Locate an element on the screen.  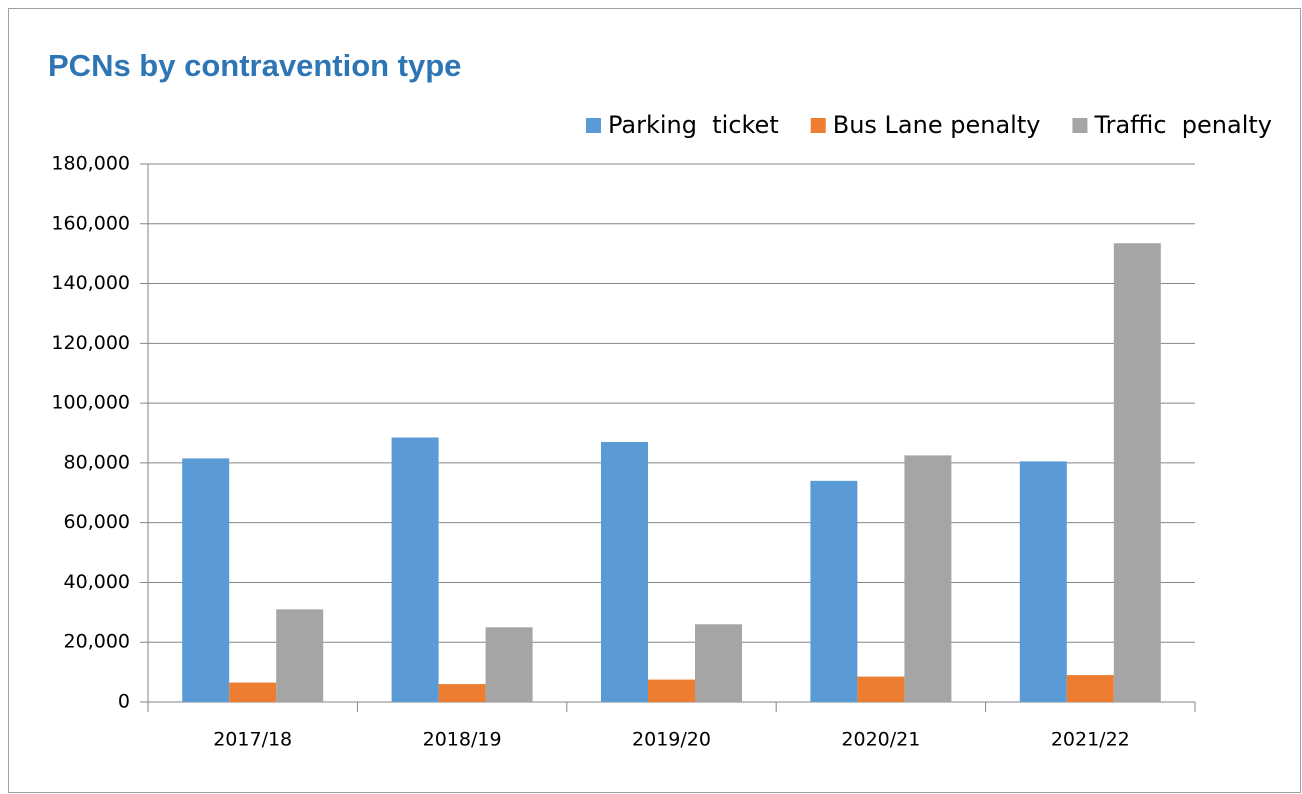
y-tick-label: 40,000 is located at coordinates (97, 582).